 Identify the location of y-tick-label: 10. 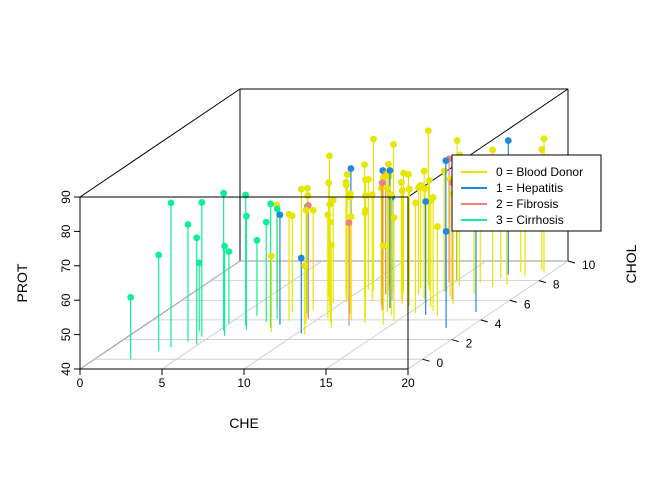
(589, 265).